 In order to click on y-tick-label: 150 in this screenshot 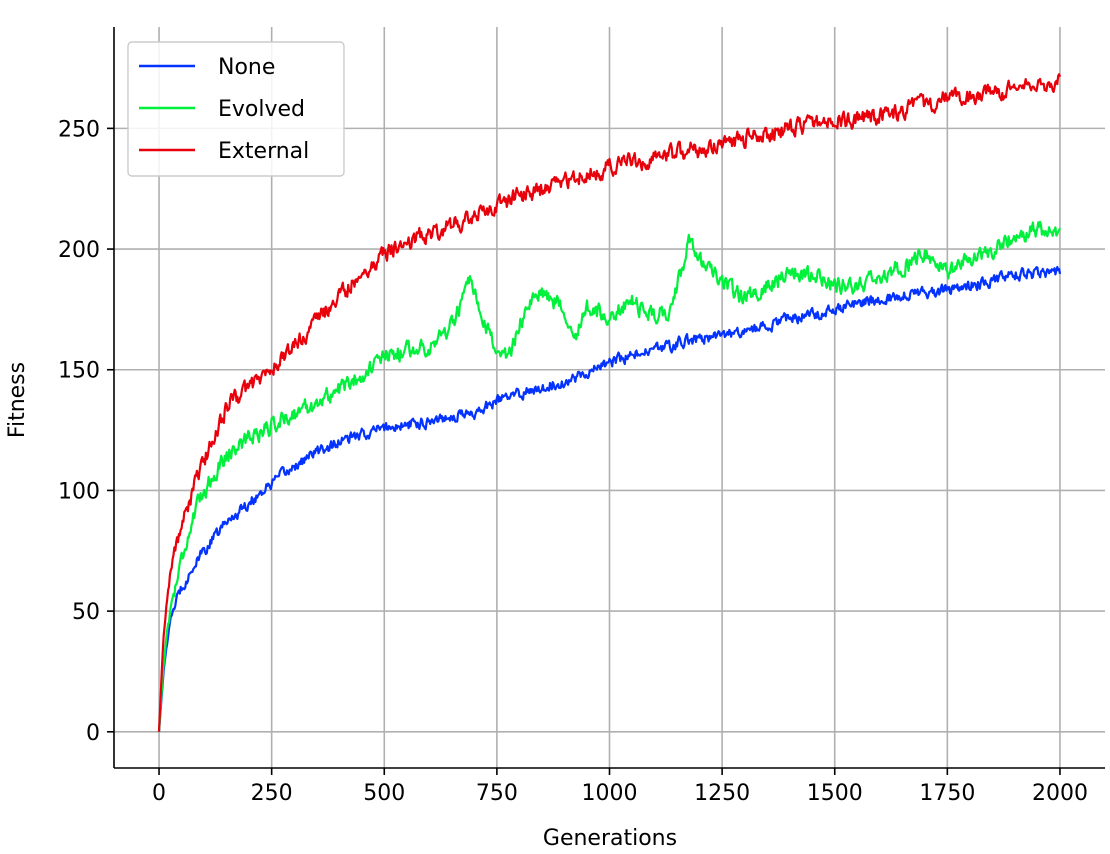, I will do `click(79, 371)`.